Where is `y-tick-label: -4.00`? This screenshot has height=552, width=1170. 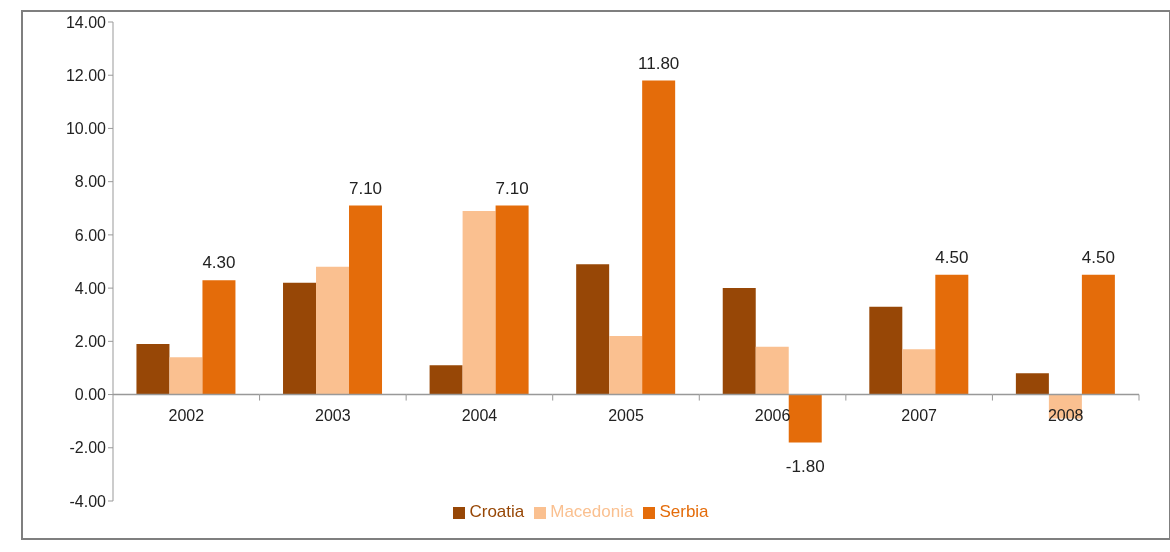
y-tick-label: -4.00 is located at coordinates (88, 501).